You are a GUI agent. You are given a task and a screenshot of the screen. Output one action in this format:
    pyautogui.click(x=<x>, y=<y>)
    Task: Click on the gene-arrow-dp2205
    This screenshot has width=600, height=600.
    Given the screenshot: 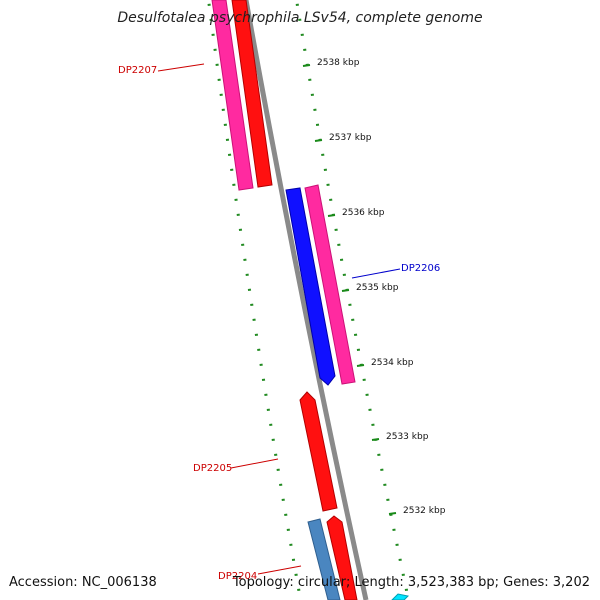 What is the action you would take?
    pyautogui.click(x=318, y=451)
    